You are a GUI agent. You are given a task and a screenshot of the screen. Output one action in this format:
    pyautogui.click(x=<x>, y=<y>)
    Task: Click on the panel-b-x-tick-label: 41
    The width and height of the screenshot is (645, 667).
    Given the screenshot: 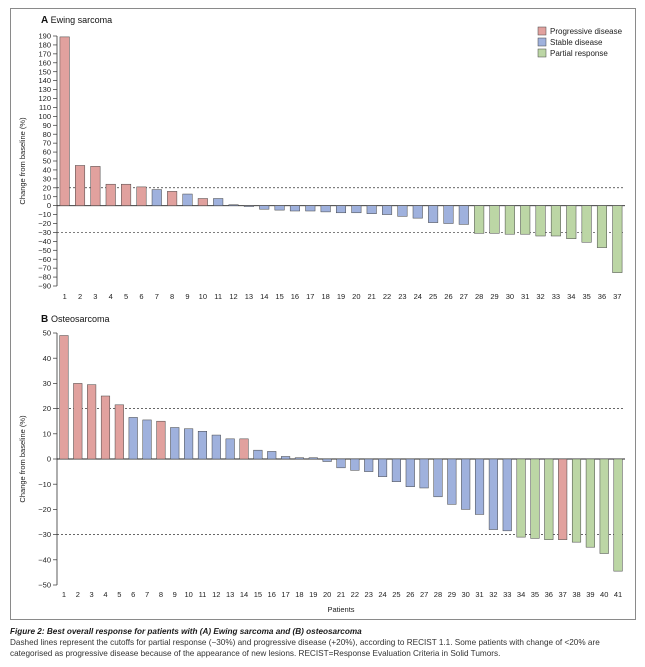 What is the action you would take?
    pyautogui.click(x=618, y=594)
    